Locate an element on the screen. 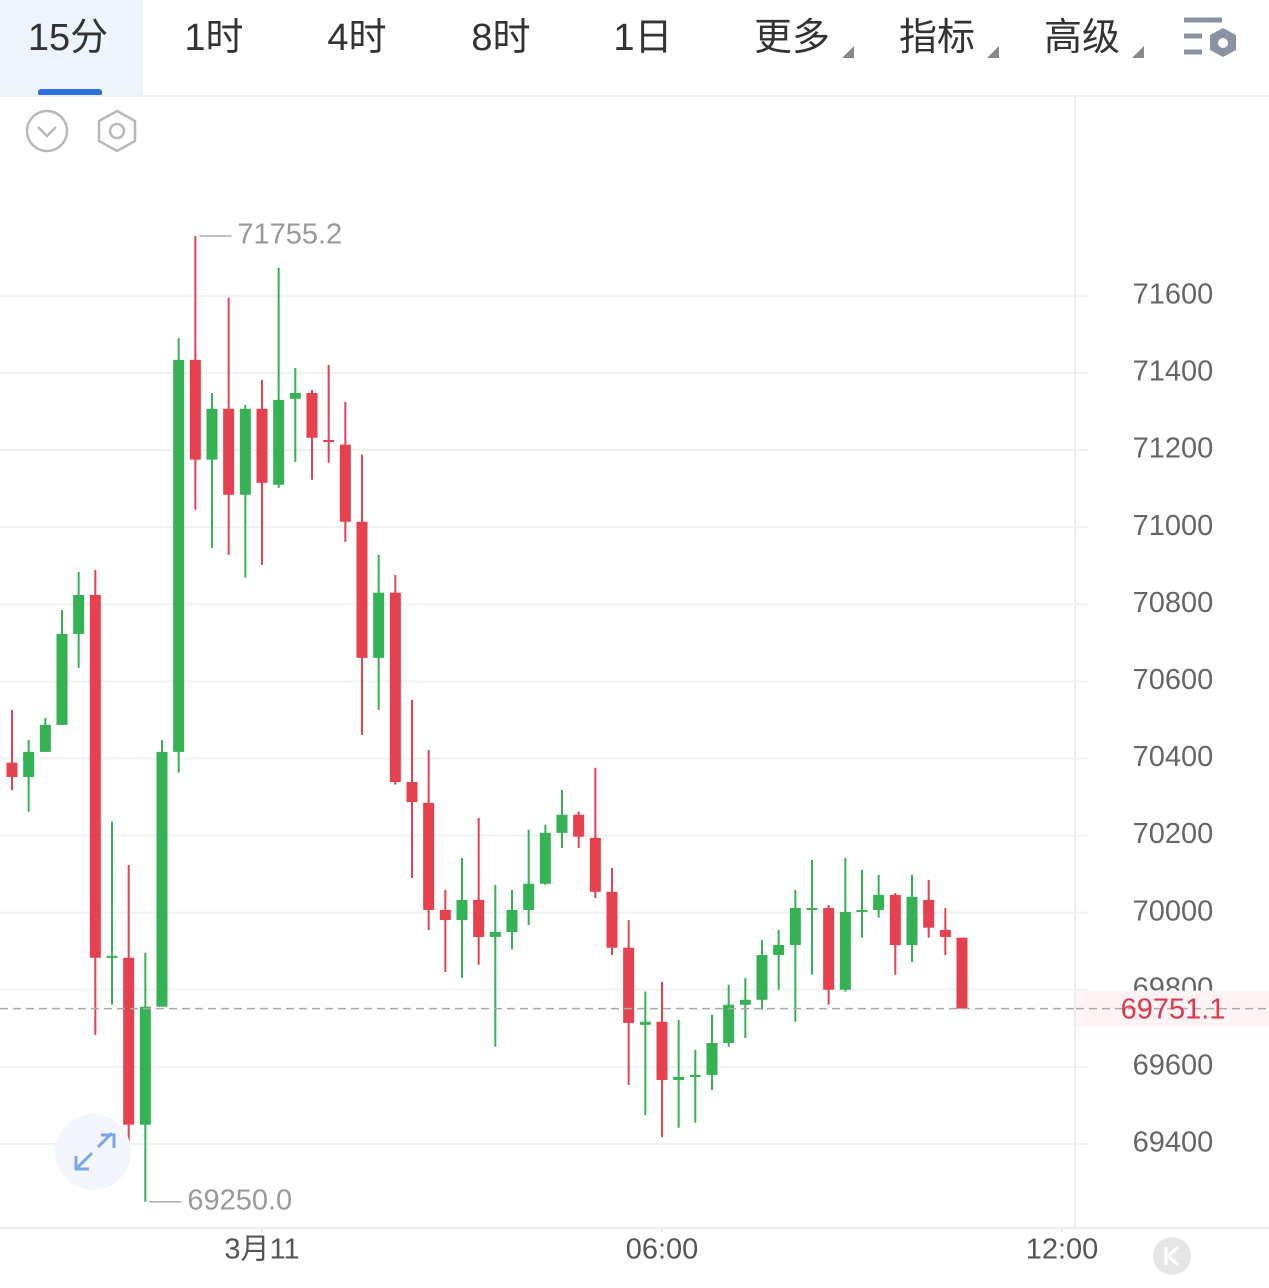 The height and width of the screenshot is (1288, 1269). collapse-icon is located at coordinates (47, 131).